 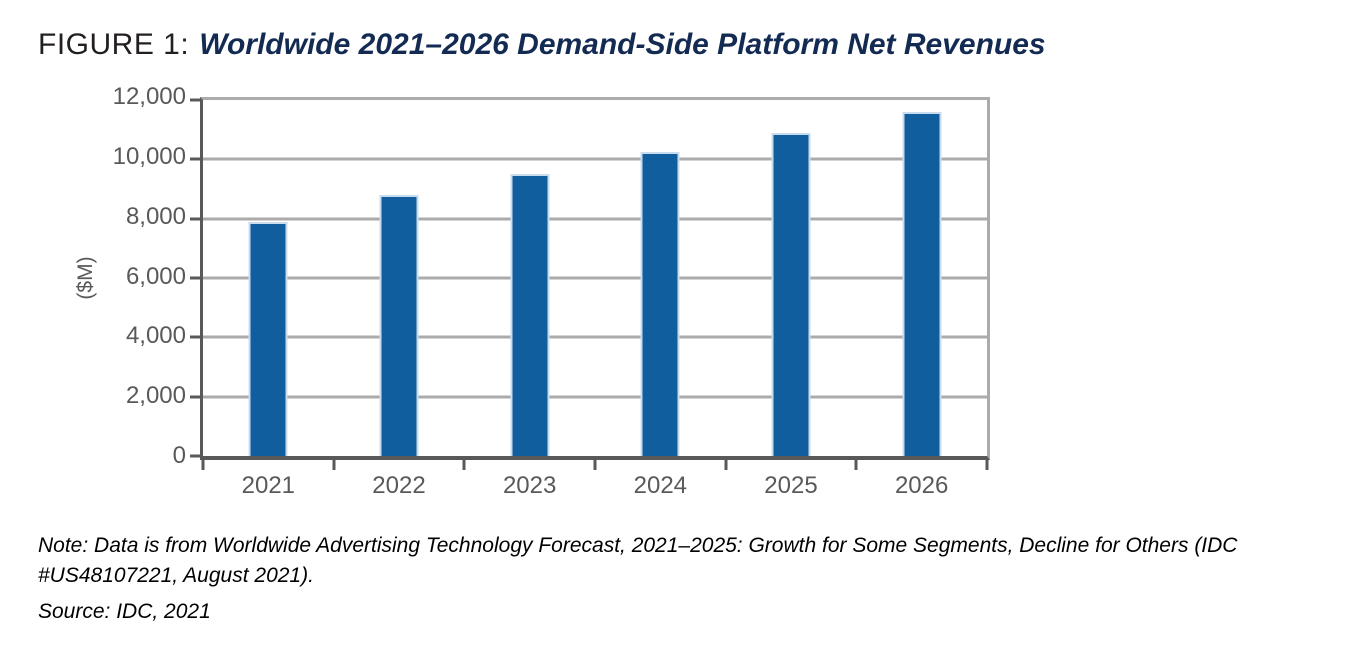 I want to click on y-tick-label-0: 0, so click(x=179, y=455).